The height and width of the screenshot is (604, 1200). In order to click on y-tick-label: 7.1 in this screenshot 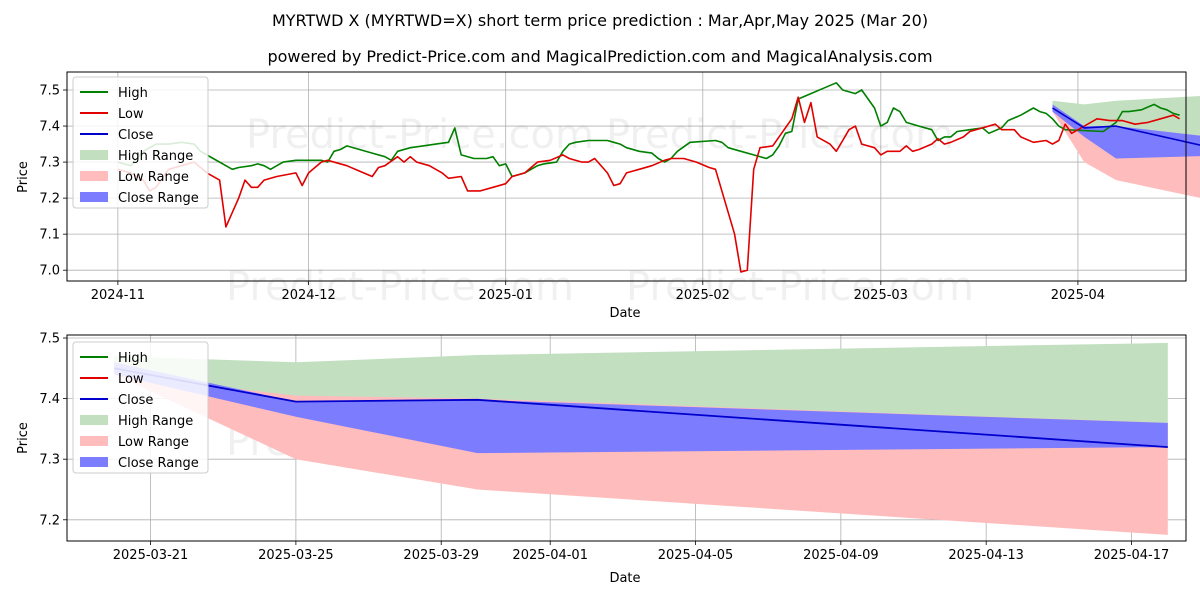, I will do `click(49, 235)`.